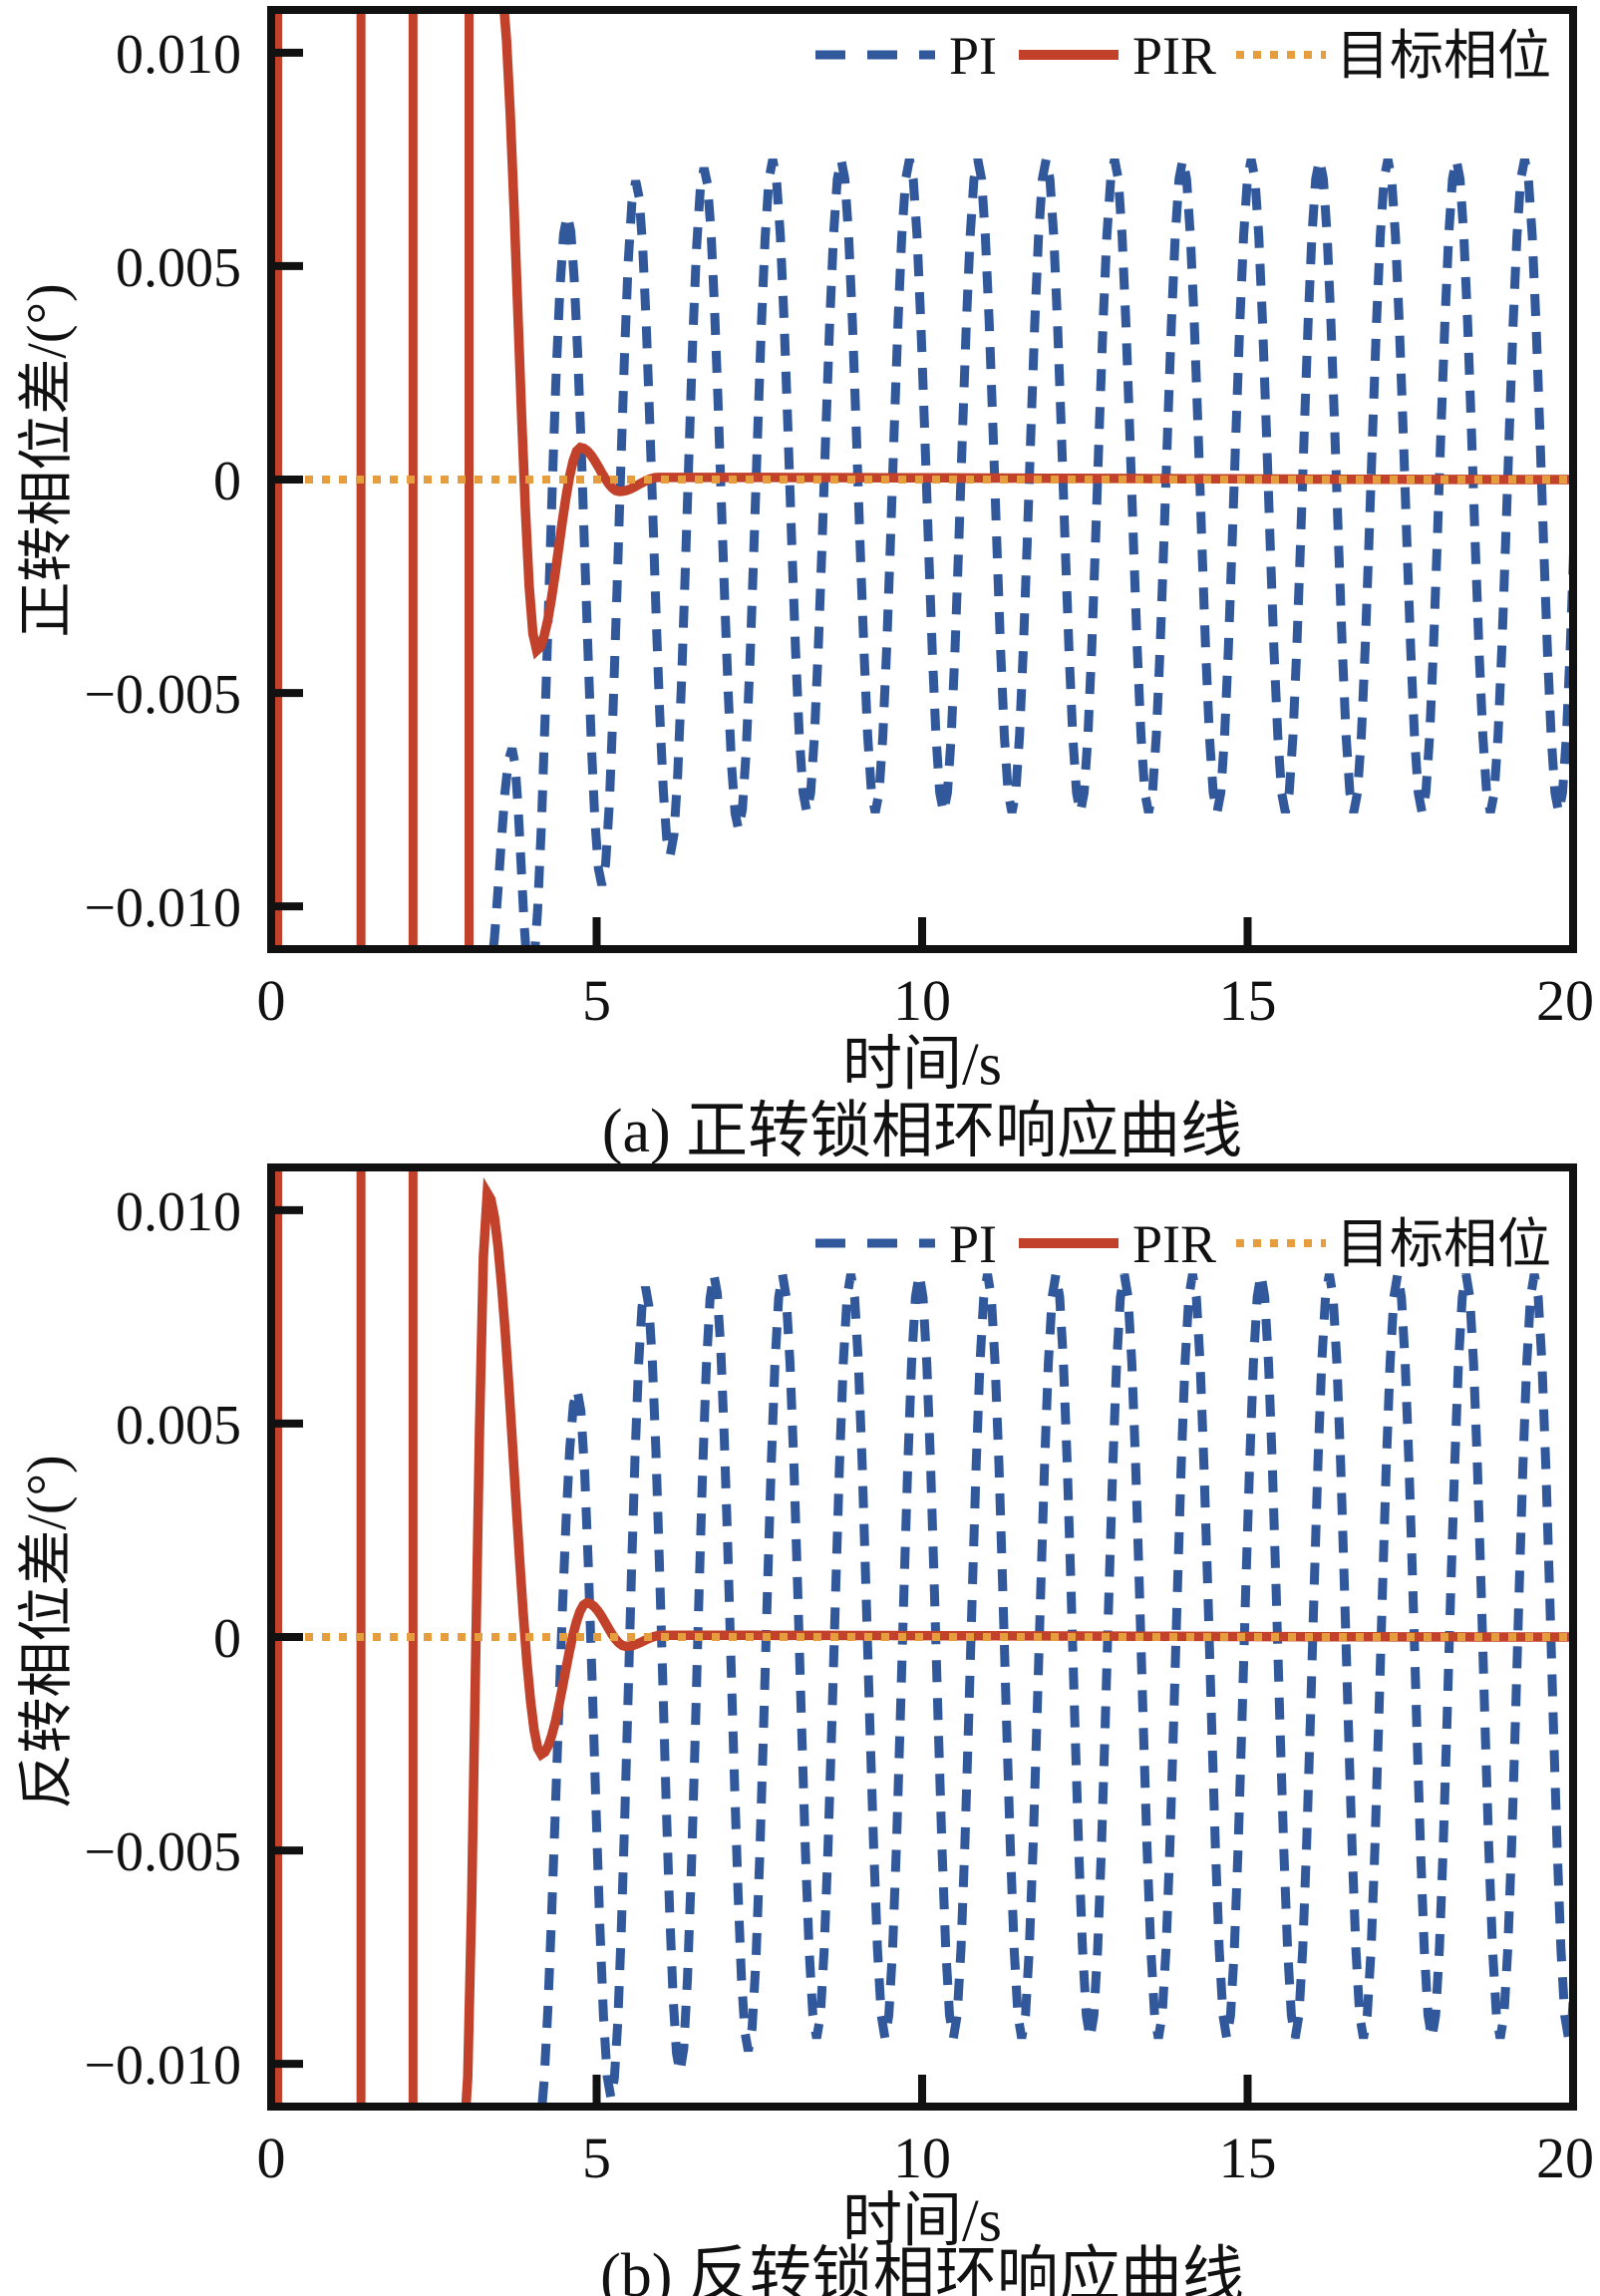 The image size is (1600, 2296). I want to click on chart-a-caption: (a) 正转锁相环响应曲线, so click(922, 1131).